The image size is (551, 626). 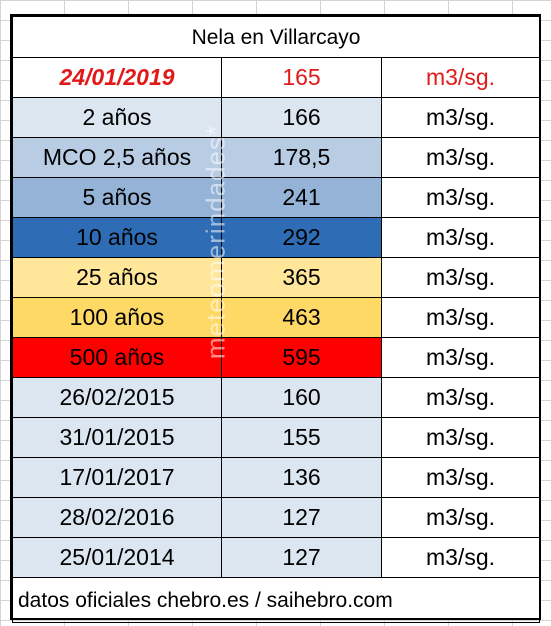 What do you see at coordinates (117, 77) in the screenshot?
I see `row-label: 24/01/2019` at bounding box center [117, 77].